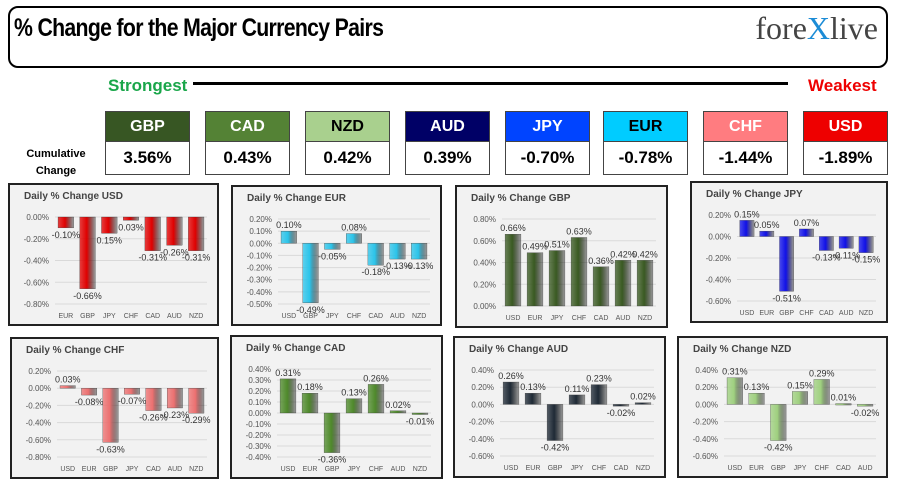 This screenshot has height=491, width=900. Describe the element at coordinates (259, 255) in the screenshot. I see `y-tick-label: -0.10%` at that location.